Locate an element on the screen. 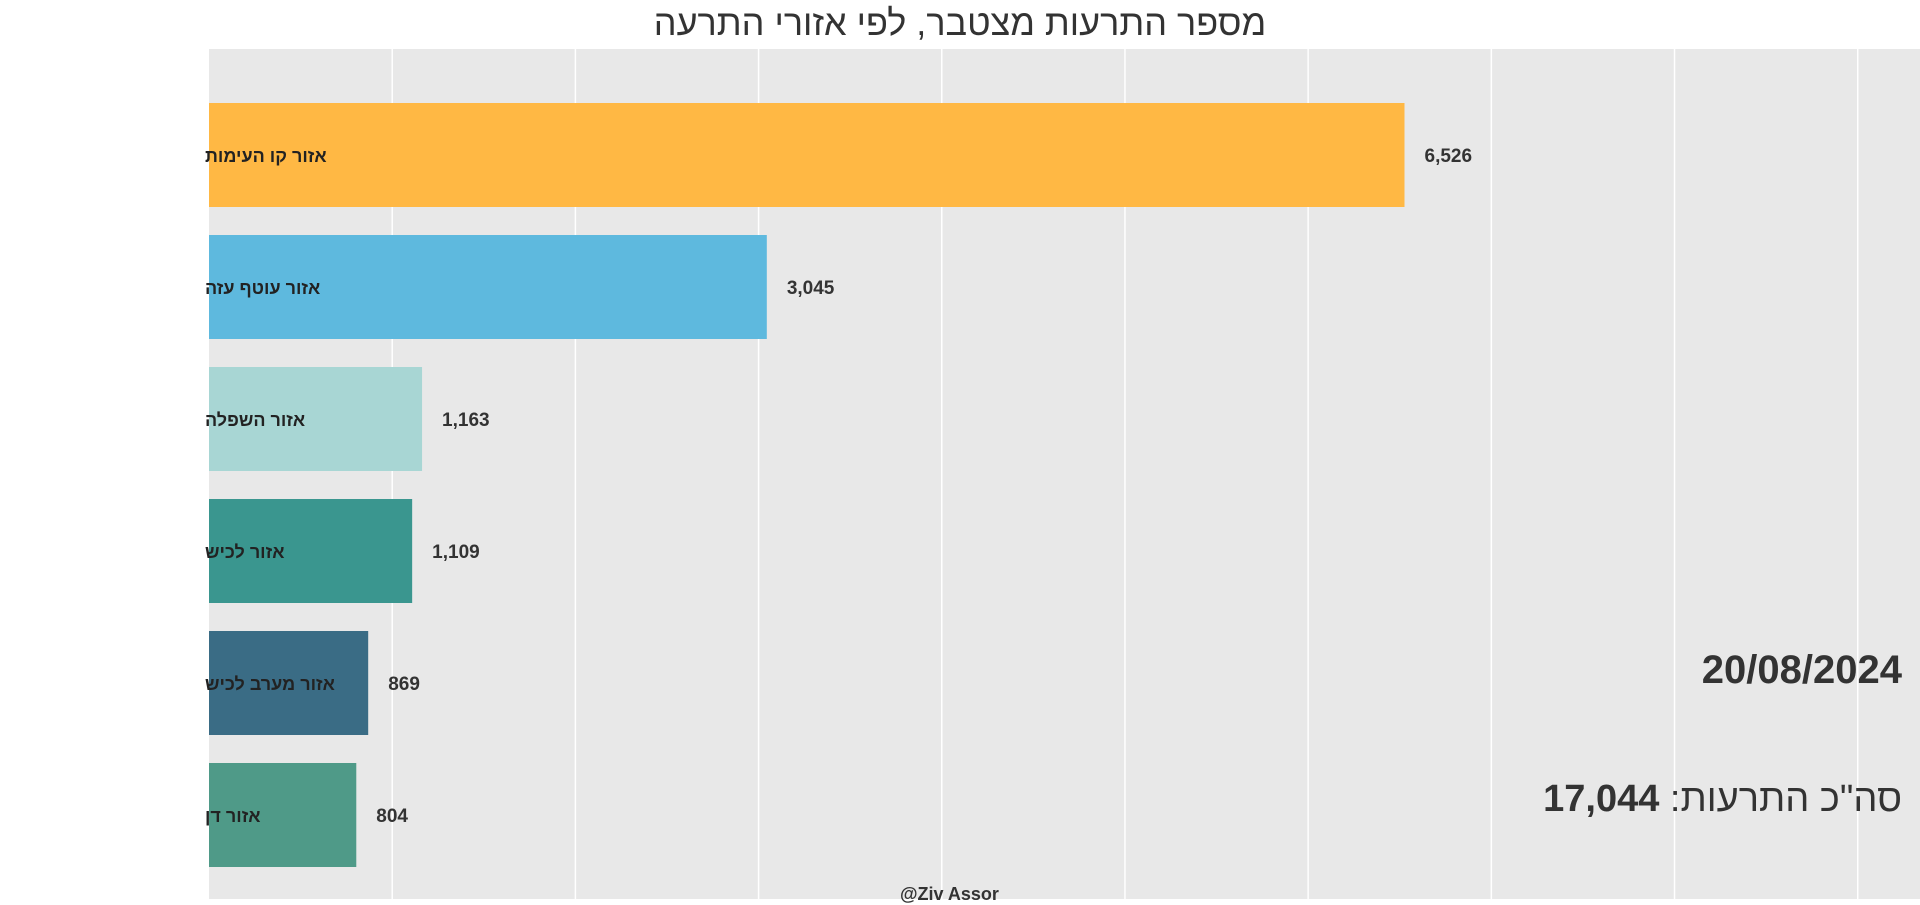 The image size is (1920, 905). value-label: 3,045 is located at coordinates (811, 288).